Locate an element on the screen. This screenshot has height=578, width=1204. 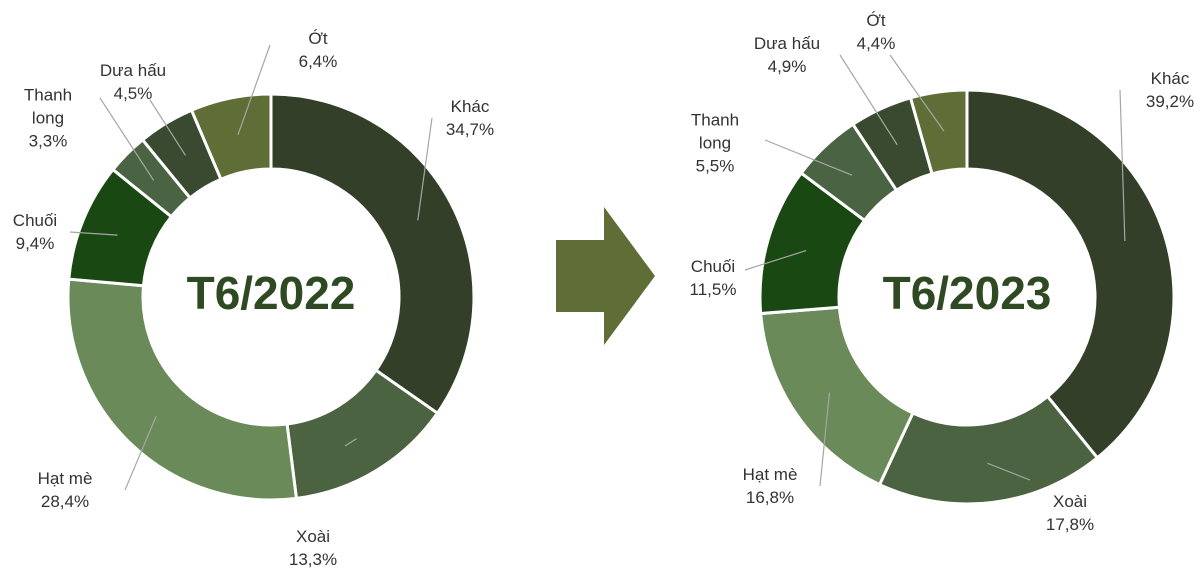
slice-label: Thanh long 3,3% is located at coordinates (48, 118).